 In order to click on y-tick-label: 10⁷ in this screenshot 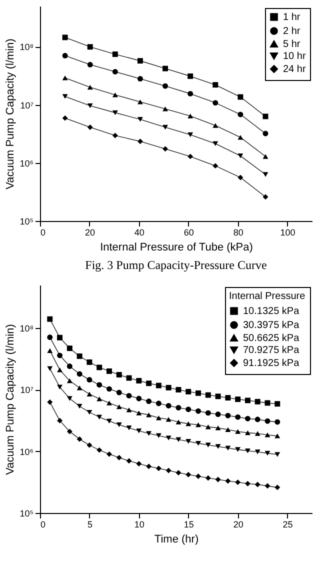, I will do `click(27, 105)`.